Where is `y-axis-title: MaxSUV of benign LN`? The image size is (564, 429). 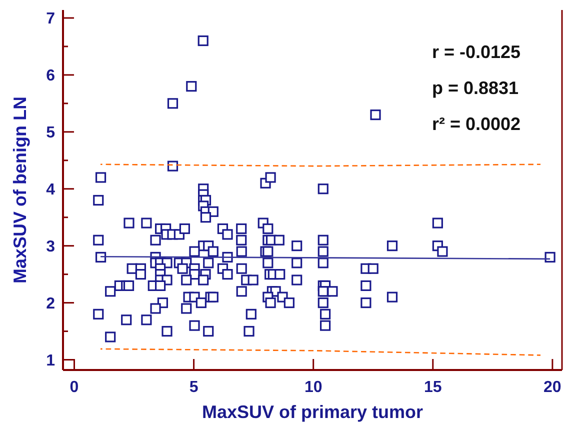
y-axis-title: MaxSUV of benign LN is located at coordinates (20, 190).